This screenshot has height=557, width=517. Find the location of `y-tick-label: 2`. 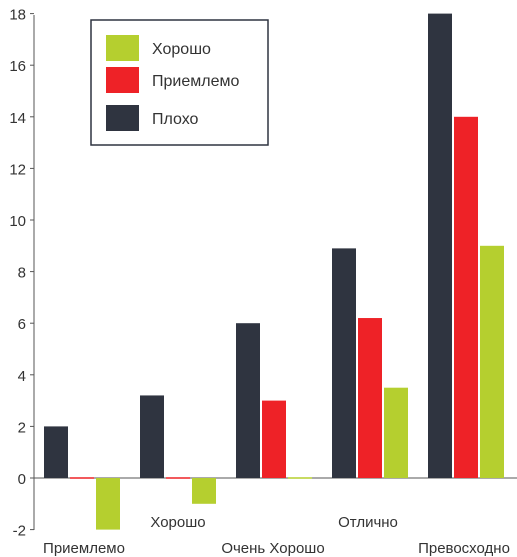

y-tick-label: 2 is located at coordinates (22, 427).